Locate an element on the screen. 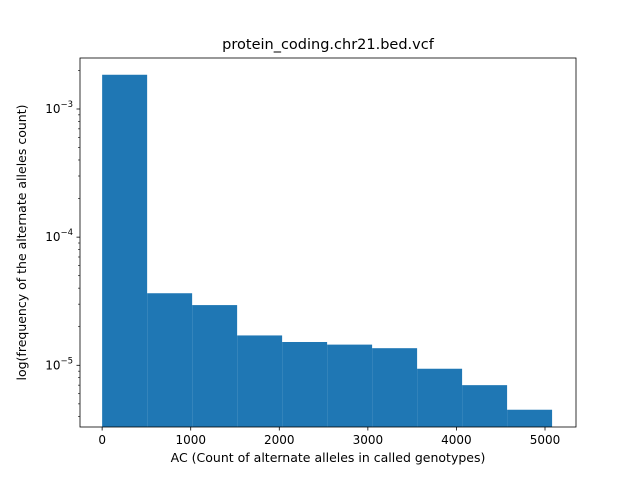  y-tick-label: 10⁻⁵ is located at coordinates (59, 364).